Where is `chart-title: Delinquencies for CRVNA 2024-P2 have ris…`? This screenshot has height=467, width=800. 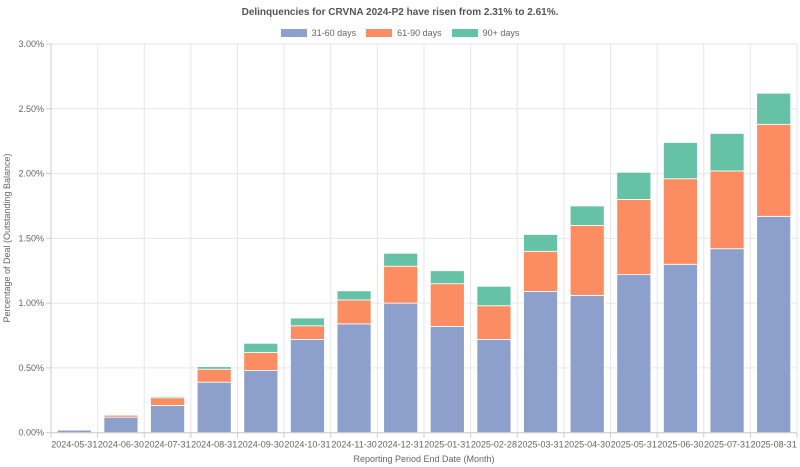
chart-title: Delinquencies for CRVNA 2024-P2 have ris… is located at coordinates (400, 12).